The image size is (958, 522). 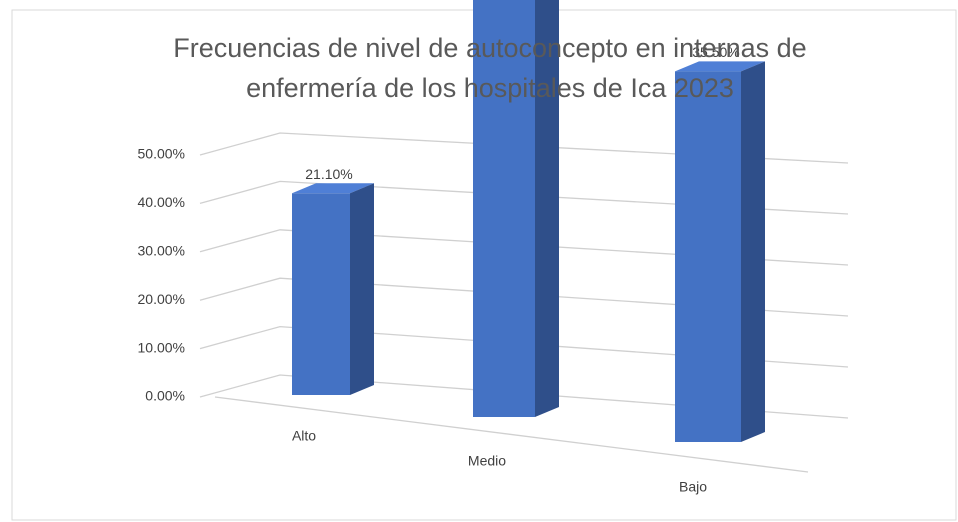 What do you see at coordinates (511, 434) in the screenshot?
I see `floor-edge` at bounding box center [511, 434].